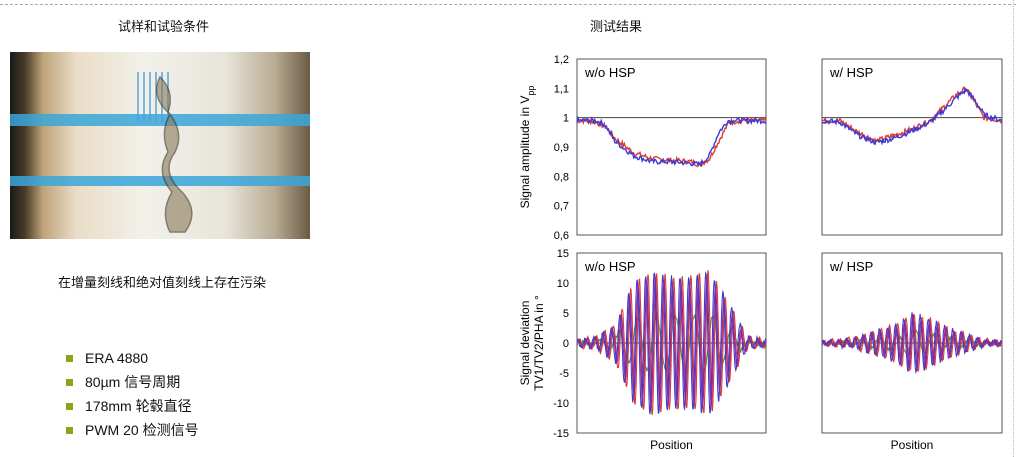 This screenshot has height=457, width=1016. I want to click on y-axis-label: Signal amplitude in Vpp, so click(527, 147).